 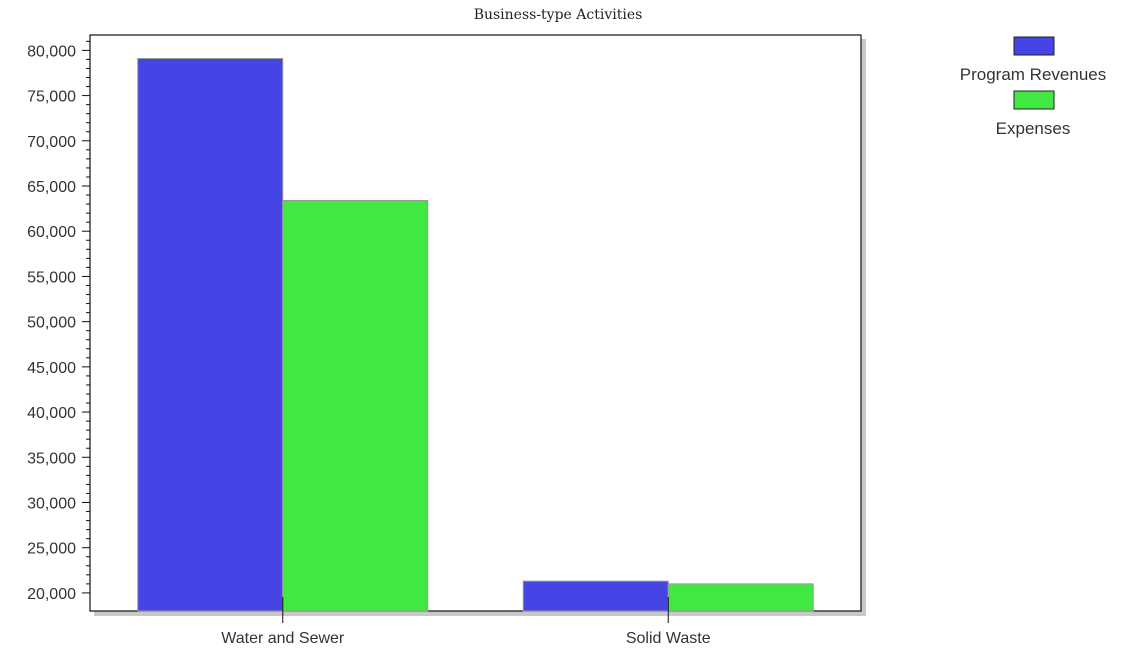 What do you see at coordinates (51, 368) in the screenshot?
I see `y-tick-label: 45,000` at bounding box center [51, 368].